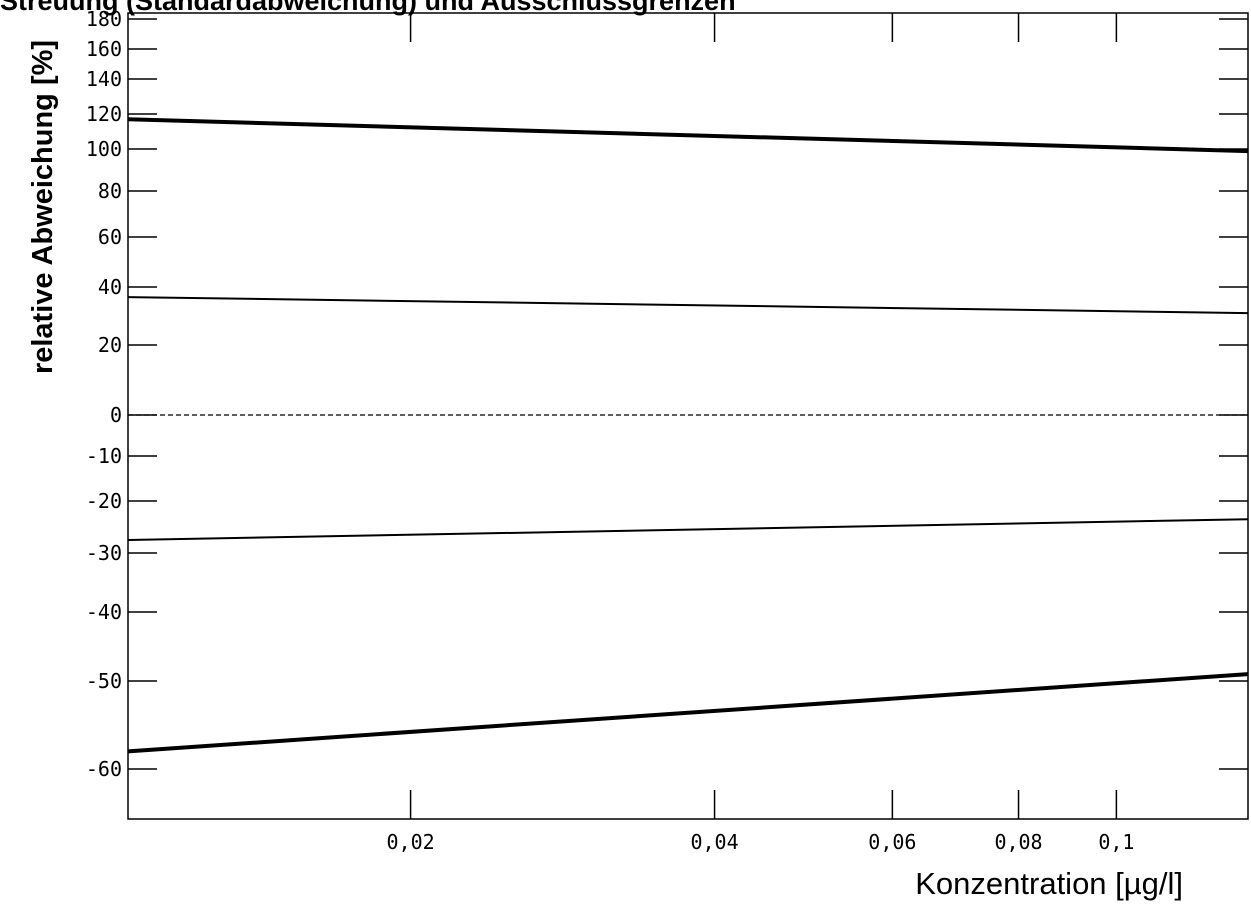 Image resolution: width=1251 pixels, height=913 pixels. I want to click on x-tick-label: 0,08, so click(1018, 842).